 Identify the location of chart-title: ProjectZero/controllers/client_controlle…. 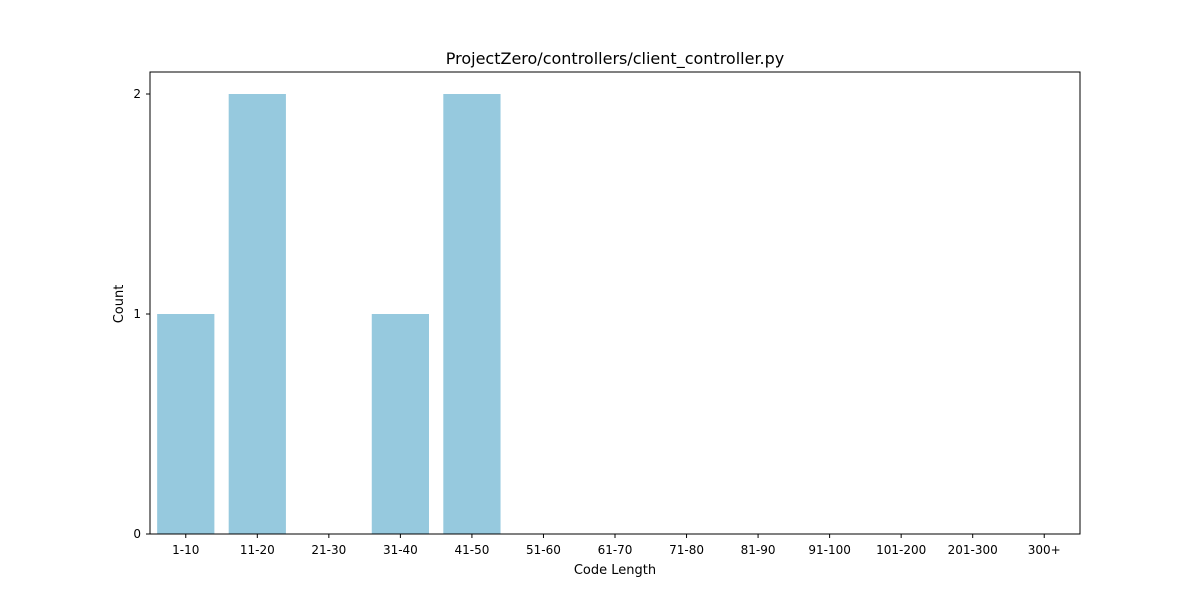
(615, 59).